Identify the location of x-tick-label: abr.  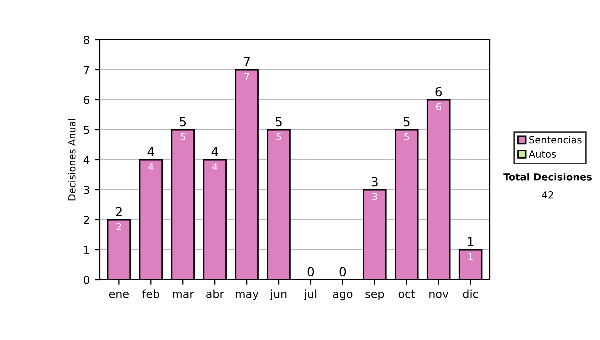
(215, 294).